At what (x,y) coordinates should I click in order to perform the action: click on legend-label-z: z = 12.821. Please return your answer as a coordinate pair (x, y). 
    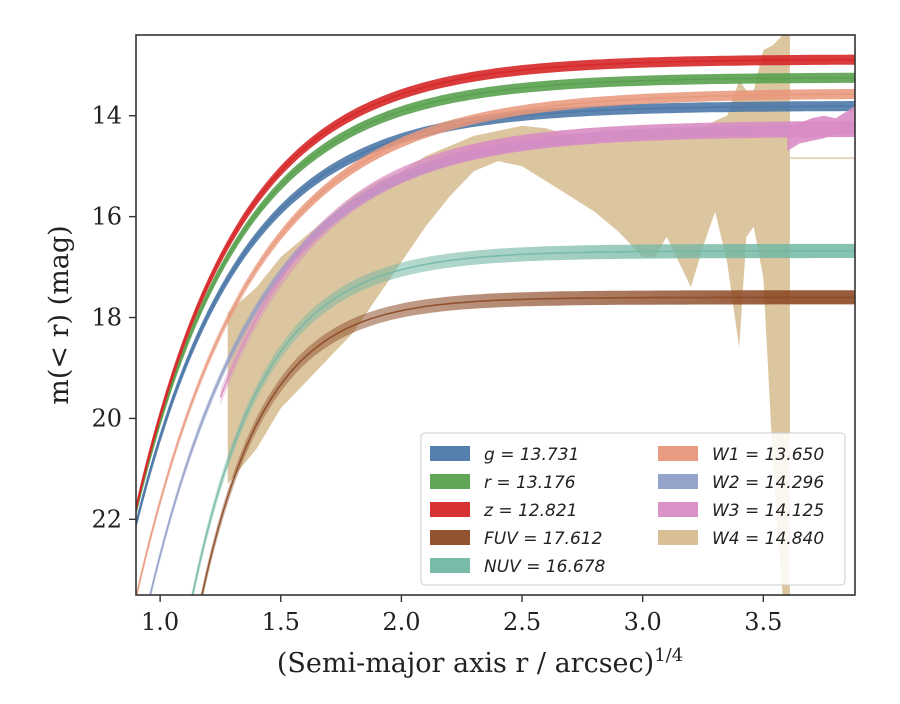
    Looking at the image, I should click on (530, 511).